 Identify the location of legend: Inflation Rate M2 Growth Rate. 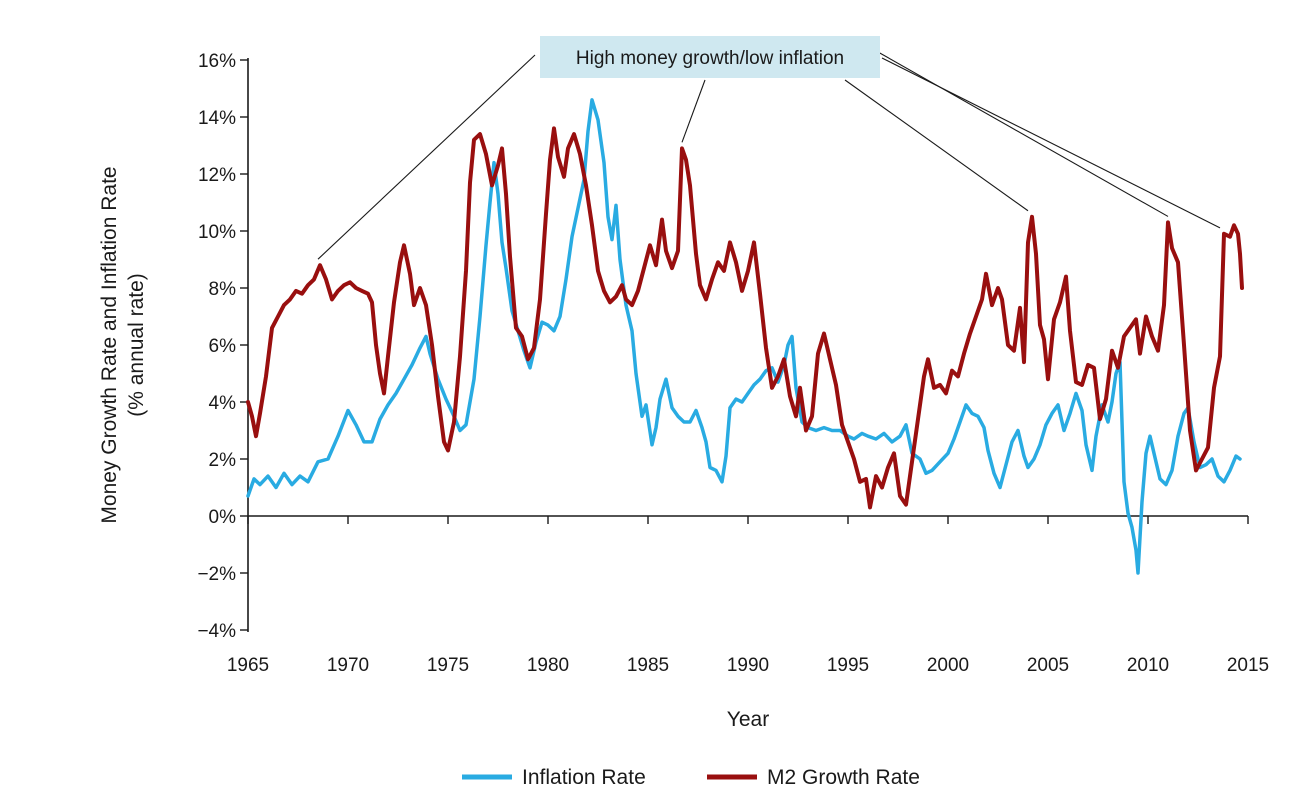
(691, 777).